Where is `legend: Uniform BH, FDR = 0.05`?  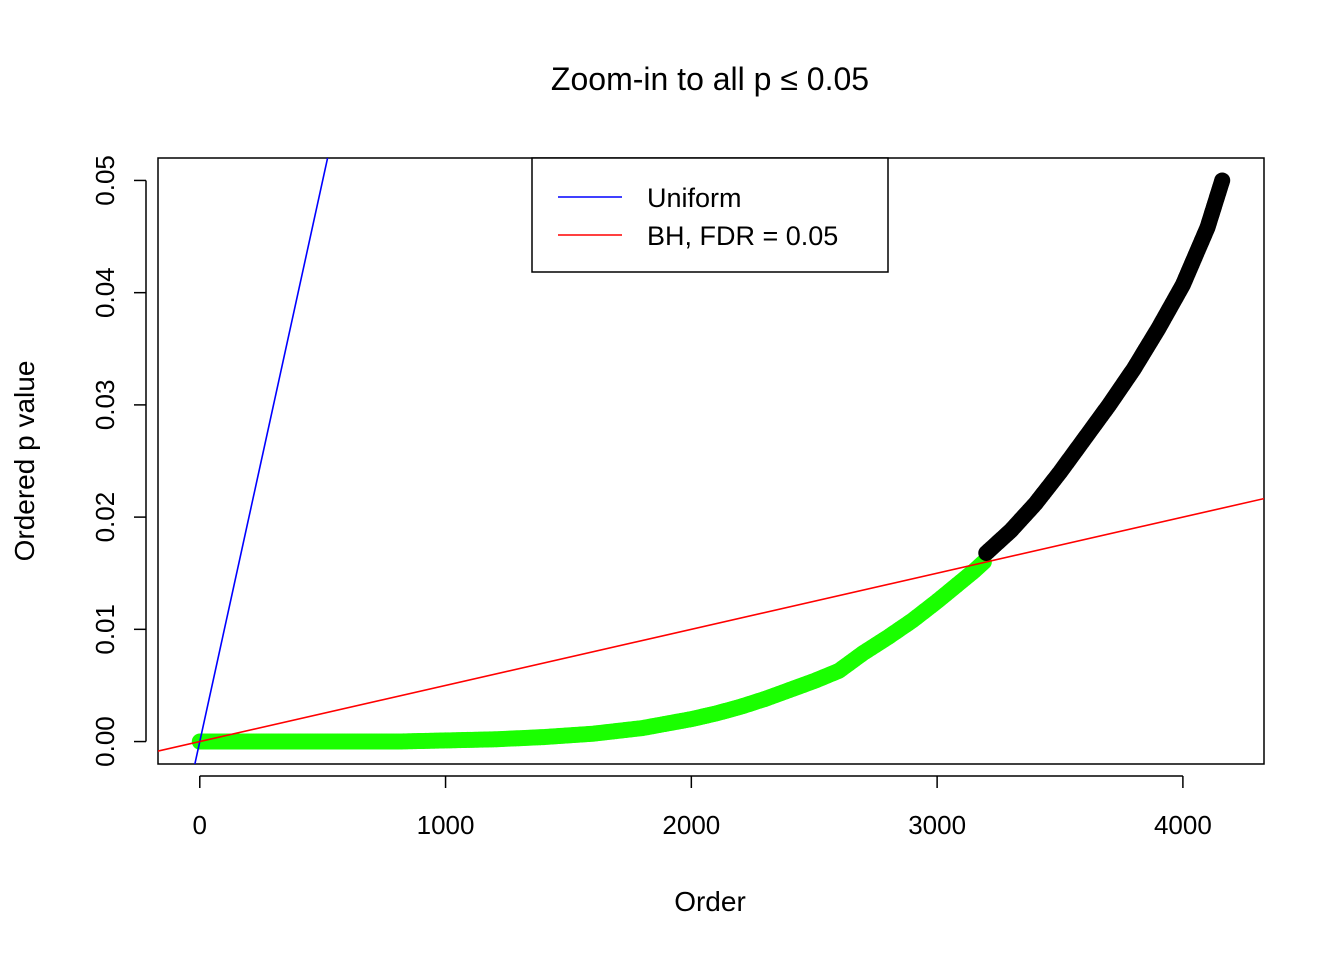
legend: Uniform BH, FDR = 0.05 is located at coordinates (710, 215).